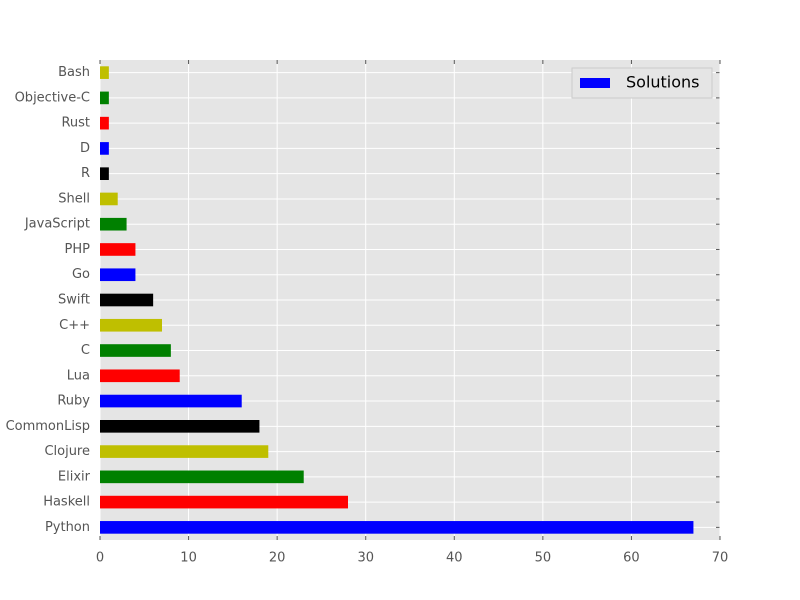 This screenshot has height=600, width=800. I want to click on y-tick-label: Rust, so click(75, 123).